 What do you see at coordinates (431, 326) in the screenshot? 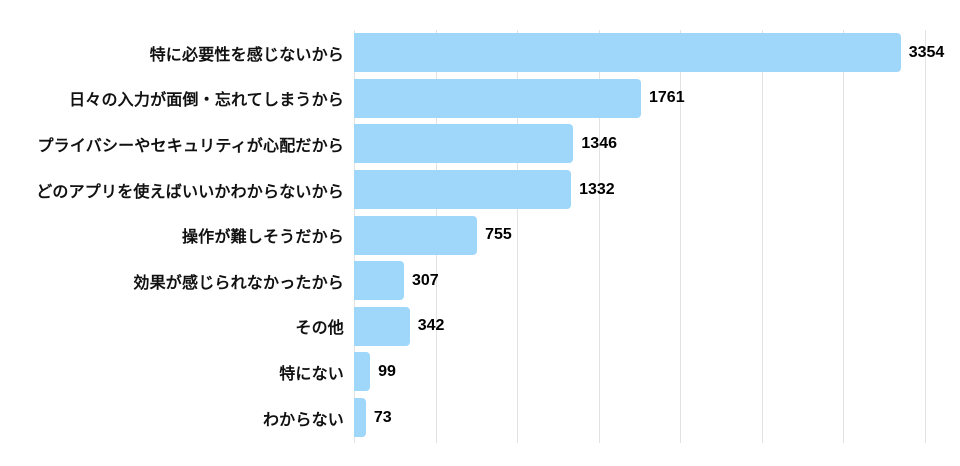
I see `value-label: 342` at bounding box center [431, 326].